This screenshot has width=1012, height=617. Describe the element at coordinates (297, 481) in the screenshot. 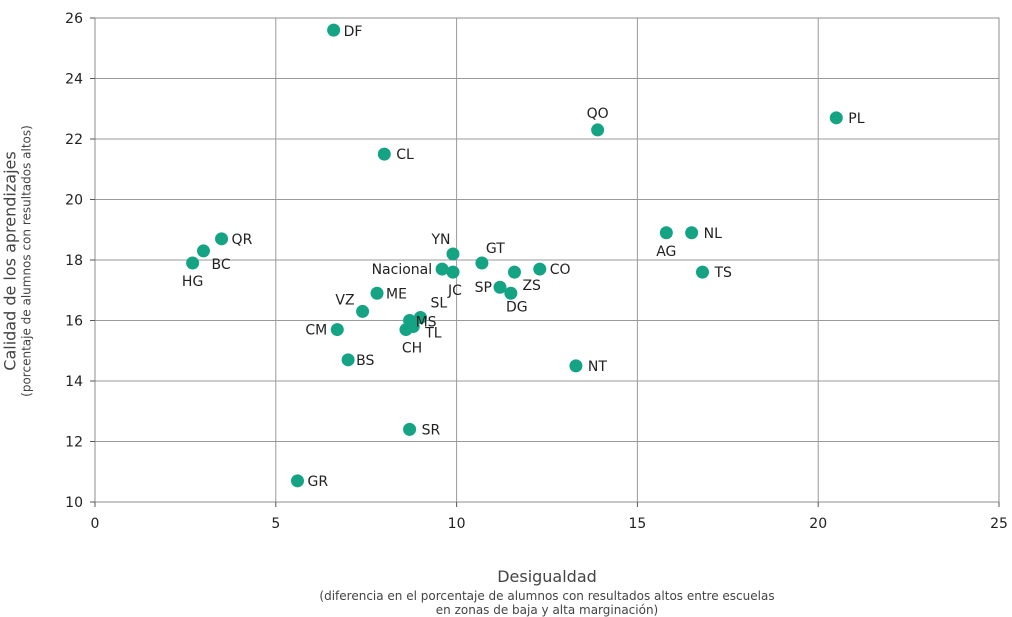

I see `point-gr` at that location.